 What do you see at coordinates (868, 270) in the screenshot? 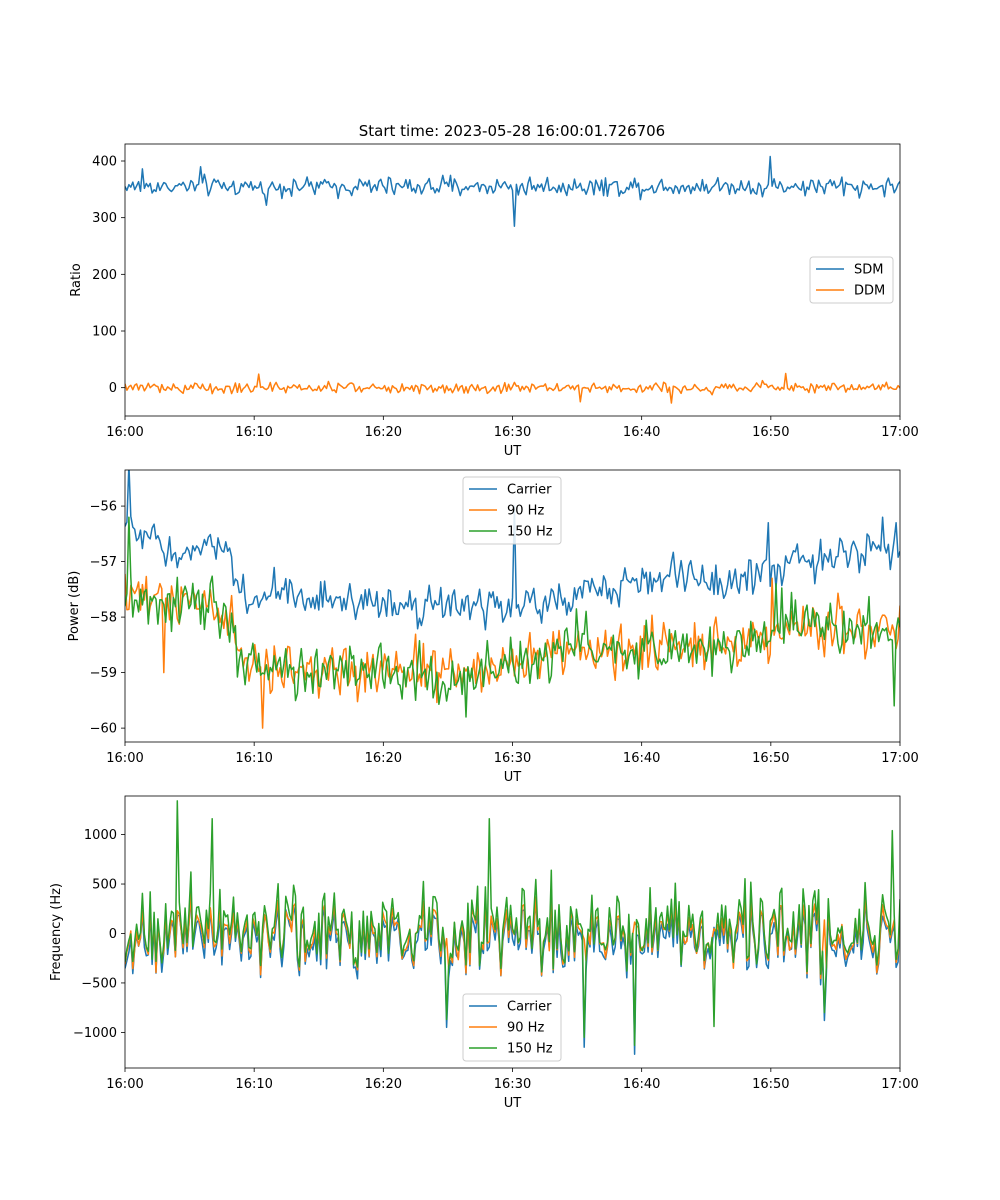
I see `legend-label: SDM` at bounding box center [868, 270].